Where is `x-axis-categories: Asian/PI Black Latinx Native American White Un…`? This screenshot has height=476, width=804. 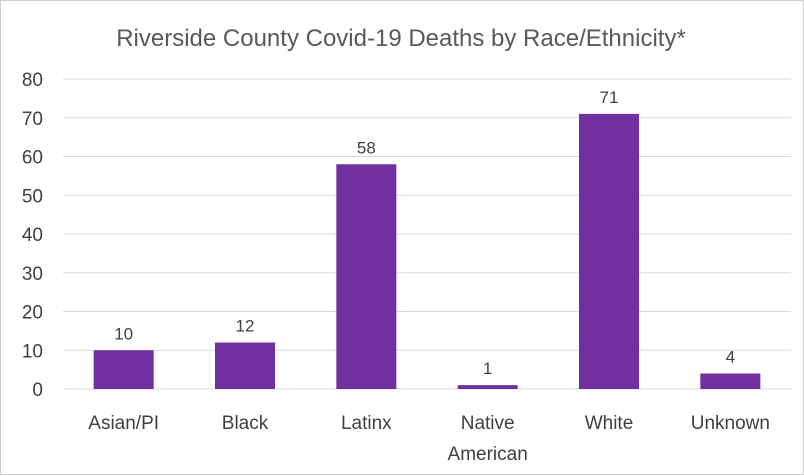
x-axis-categories: Asian/PI Black Latinx Native American White Un… is located at coordinates (429, 439).